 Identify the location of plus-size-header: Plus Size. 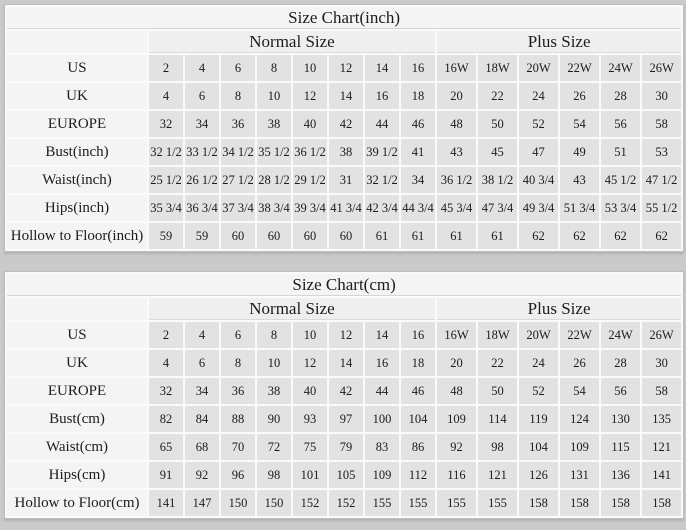
(559, 42).